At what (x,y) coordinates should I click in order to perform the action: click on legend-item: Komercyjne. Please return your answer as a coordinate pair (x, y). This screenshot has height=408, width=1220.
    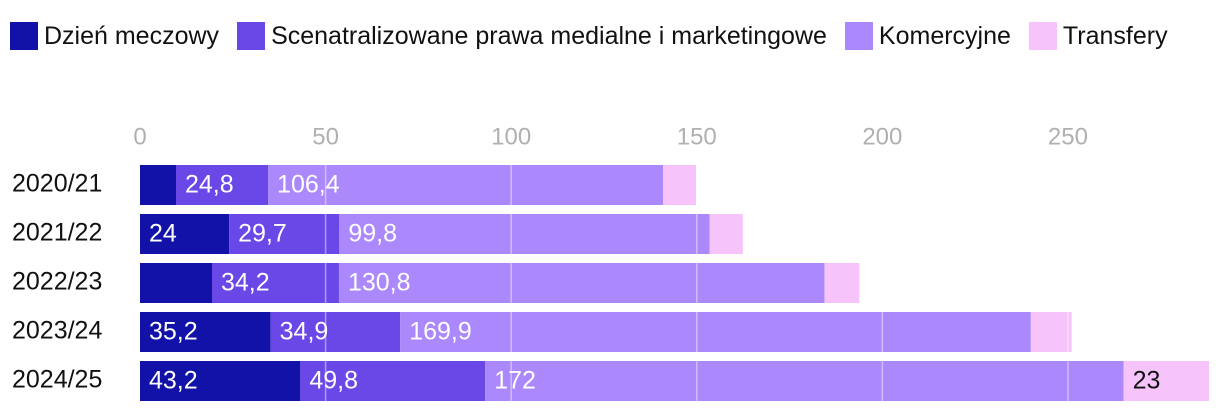
    Looking at the image, I should click on (927, 36).